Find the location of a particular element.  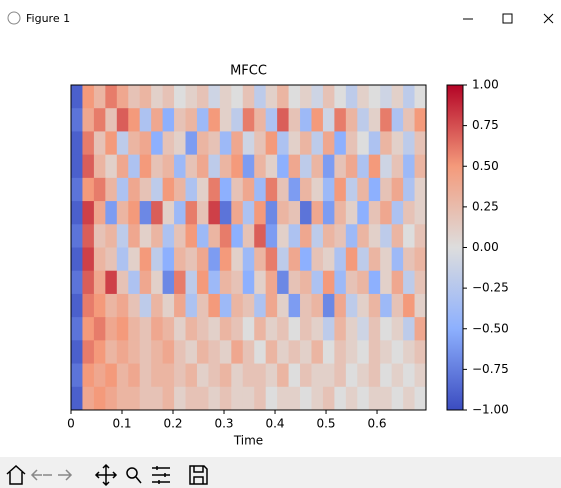

zoom-button is located at coordinates (132, 473).